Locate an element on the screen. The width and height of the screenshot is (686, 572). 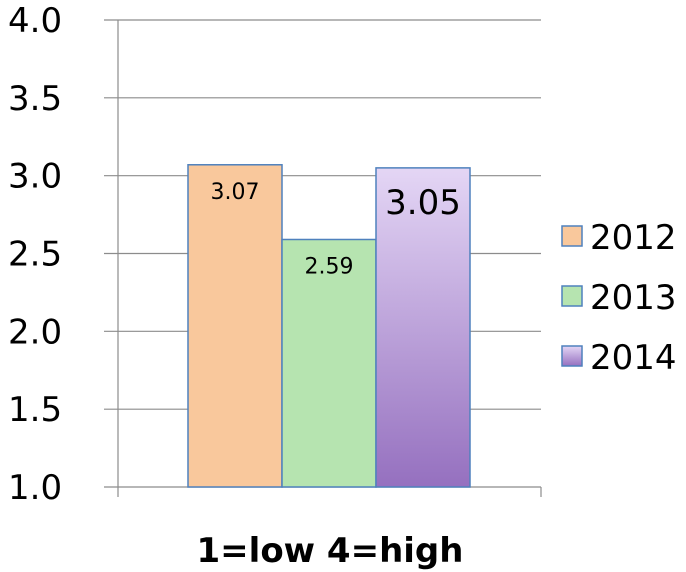
y-tick-label: 2.5 is located at coordinates (35, 255).